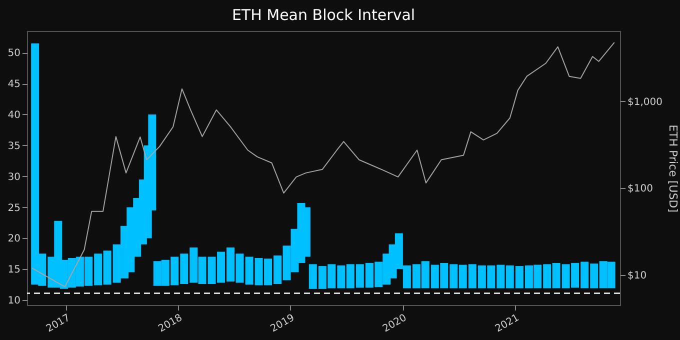  I want to click on y-tick-label: 25, so click(14, 208).